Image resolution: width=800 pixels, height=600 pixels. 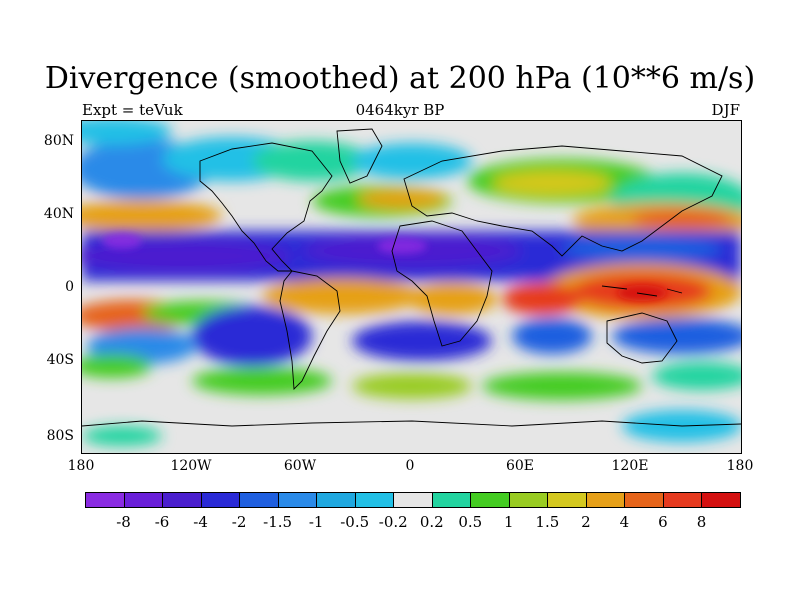 What do you see at coordinates (300, 466) in the screenshot?
I see `lon-label-60w: 60W` at bounding box center [300, 466].